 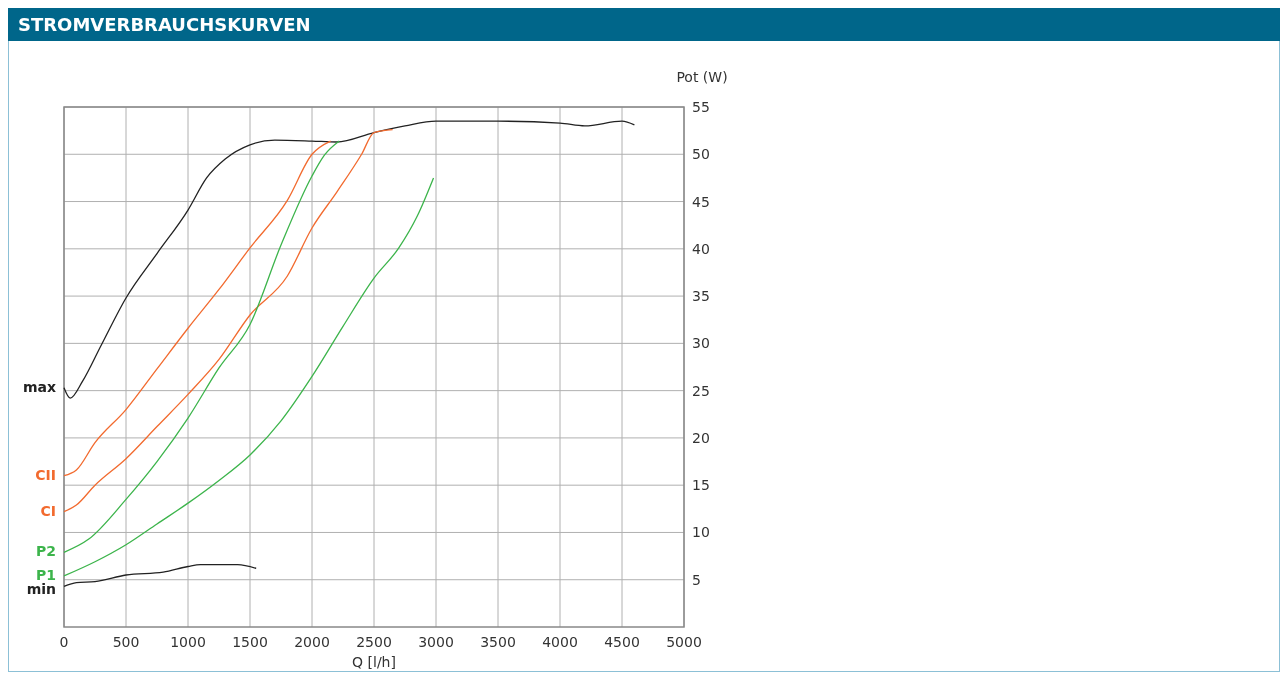 What do you see at coordinates (701, 390) in the screenshot?
I see `y-tick-label: 25` at bounding box center [701, 390].